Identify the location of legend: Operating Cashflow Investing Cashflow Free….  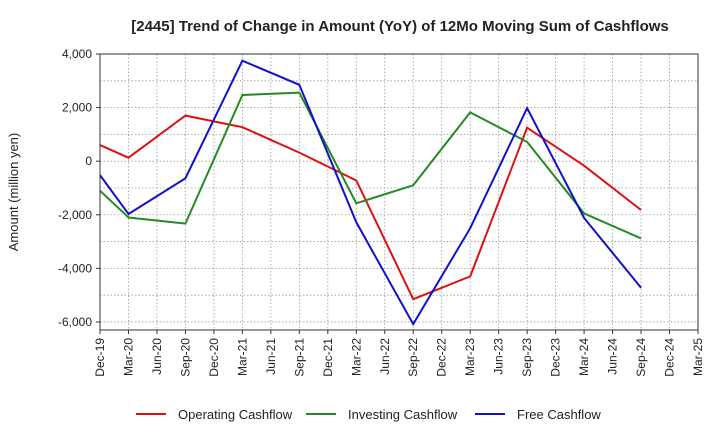
(368, 414).